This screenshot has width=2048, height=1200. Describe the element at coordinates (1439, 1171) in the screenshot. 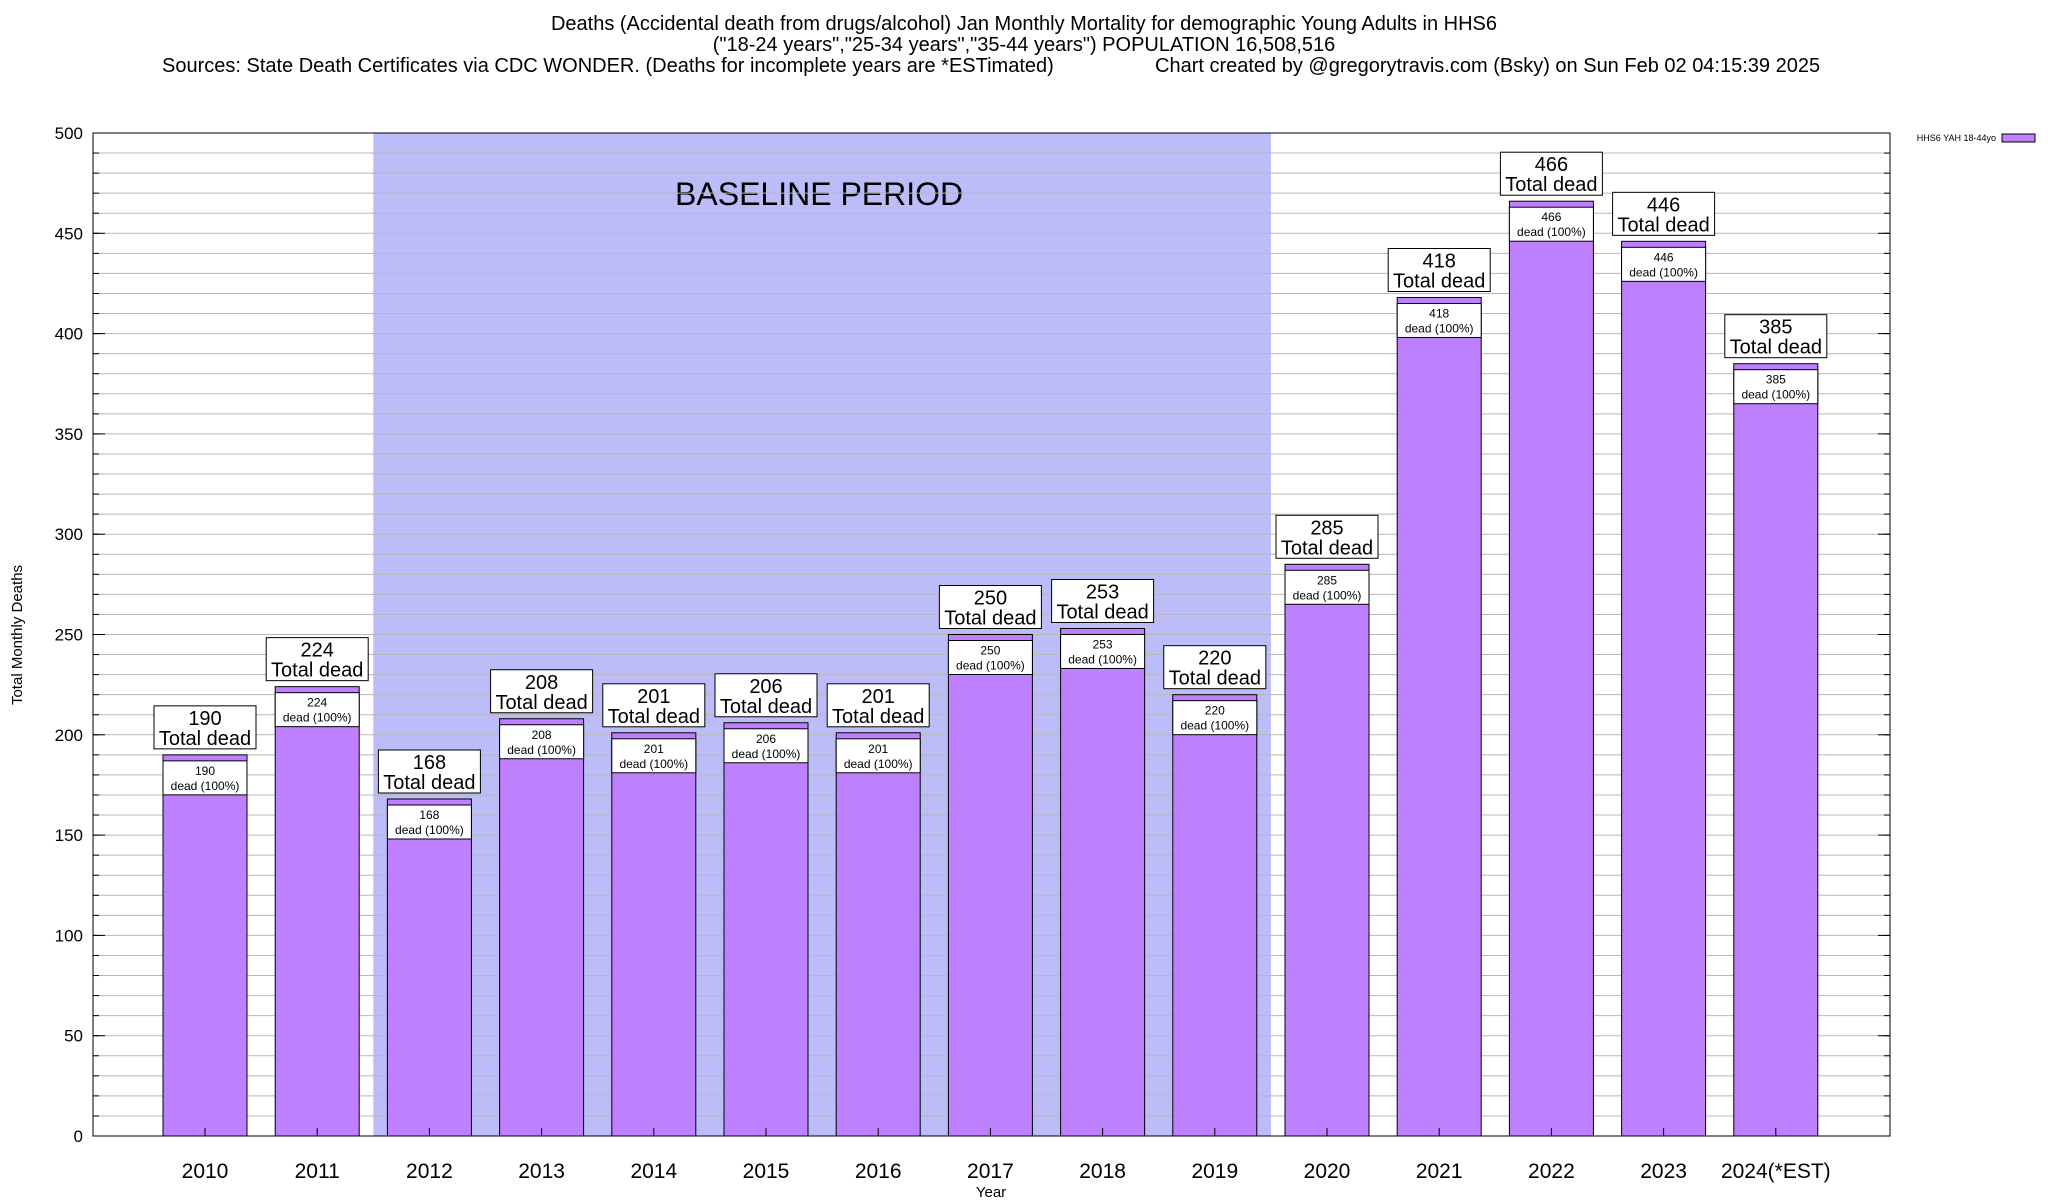

I see `x-tick-label: 2021` at that location.